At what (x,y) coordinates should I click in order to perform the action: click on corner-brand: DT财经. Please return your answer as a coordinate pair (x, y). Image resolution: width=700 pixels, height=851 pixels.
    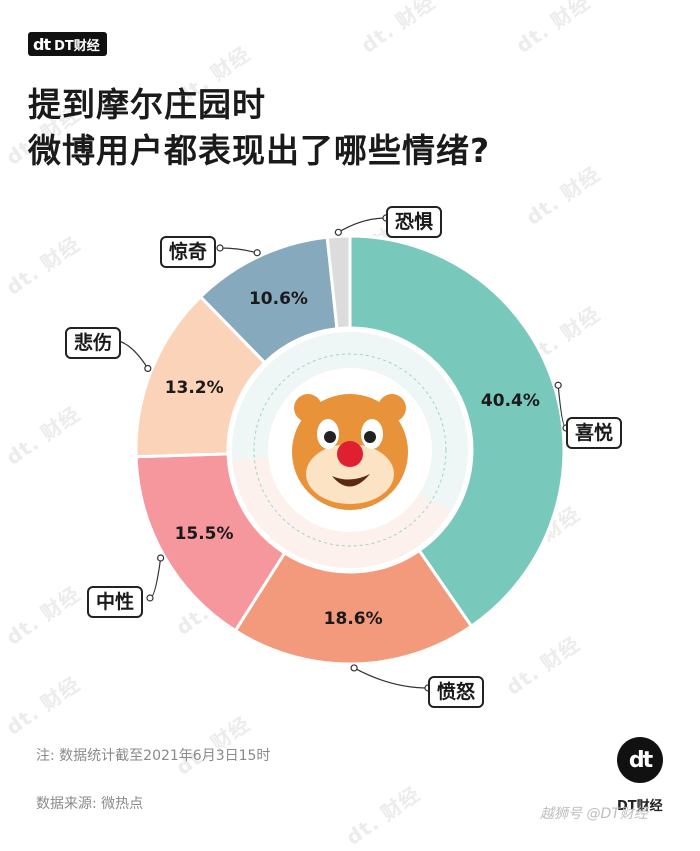
    Looking at the image, I should click on (640, 806).